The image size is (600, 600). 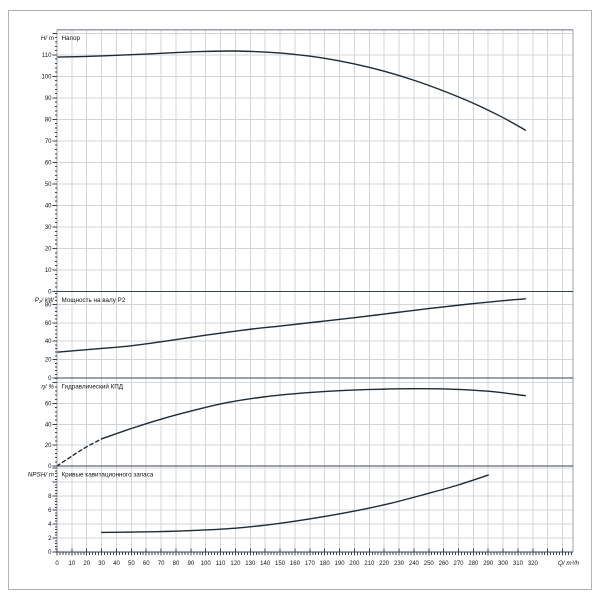 What do you see at coordinates (221, 564) in the screenshot?
I see `x-tick-label: 110` at bounding box center [221, 564].